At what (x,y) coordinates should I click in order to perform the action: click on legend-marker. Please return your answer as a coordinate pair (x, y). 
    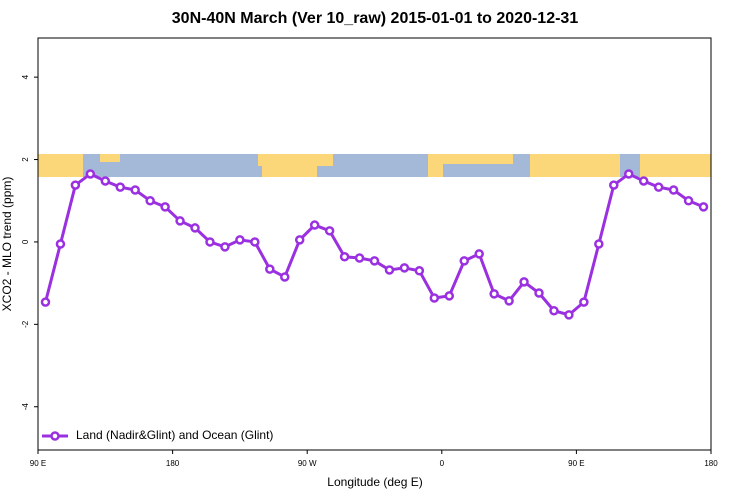
    Looking at the image, I should click on (55, 436).